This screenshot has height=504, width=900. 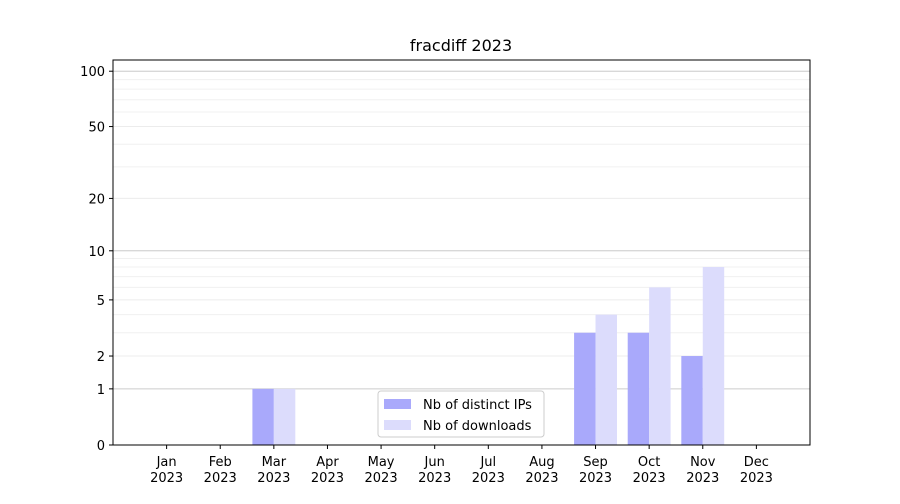 I want to click on x-tick-label: May, so click(x=381, y=462).